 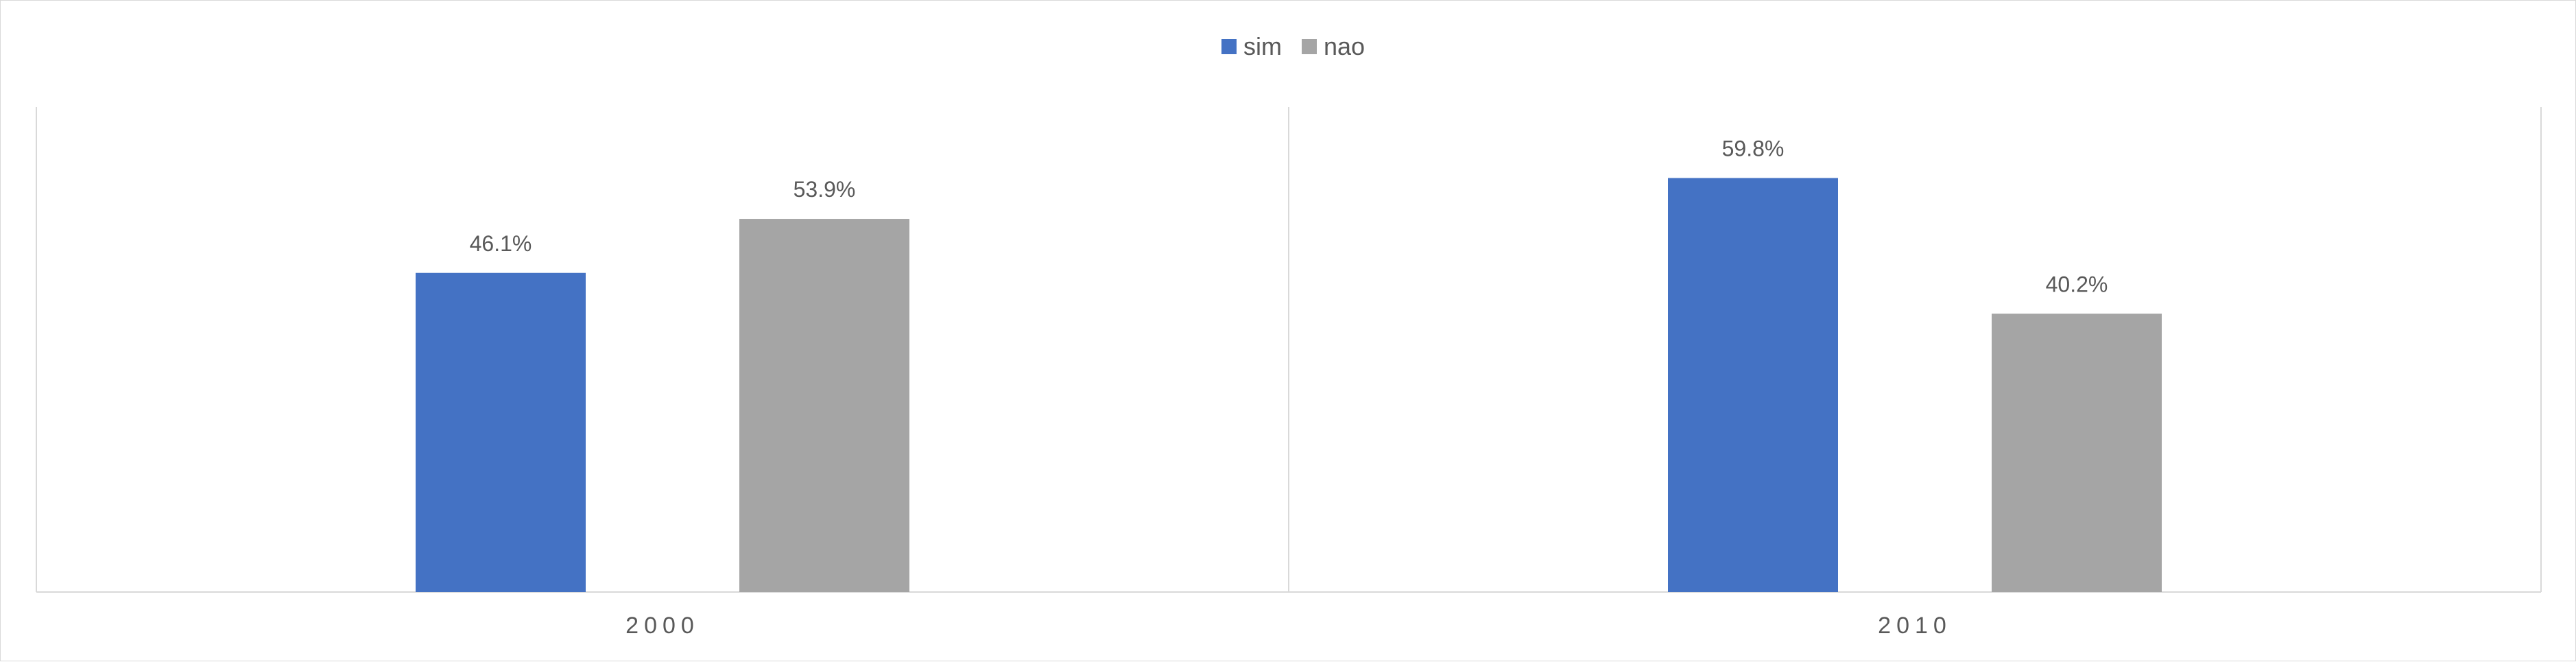 What do you see at coordinates (825, 189) in the screenshot?
I see `data-label-nao-2000: 53.9%` at bounding box center [825, 189].